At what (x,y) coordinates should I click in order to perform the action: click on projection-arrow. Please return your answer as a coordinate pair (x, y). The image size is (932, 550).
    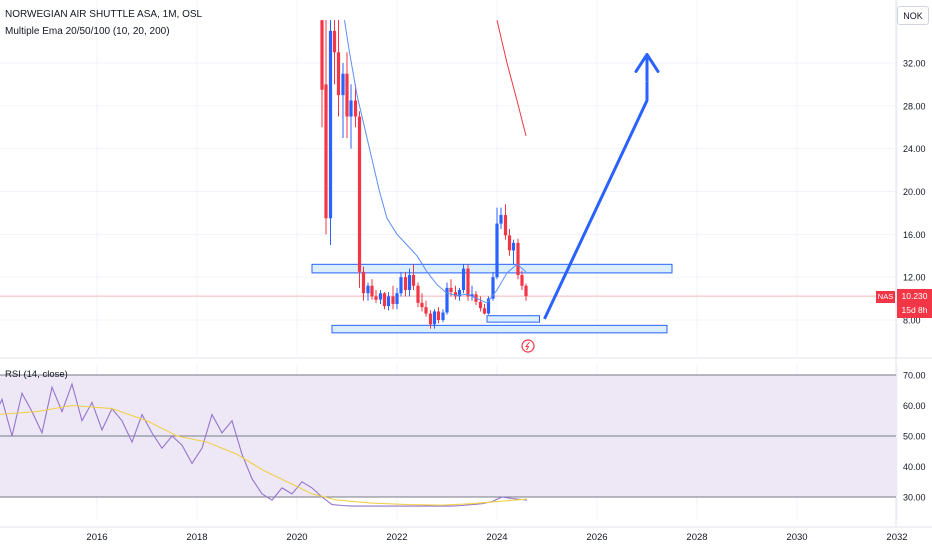
    Looking at the image, I should click on (590, 202).